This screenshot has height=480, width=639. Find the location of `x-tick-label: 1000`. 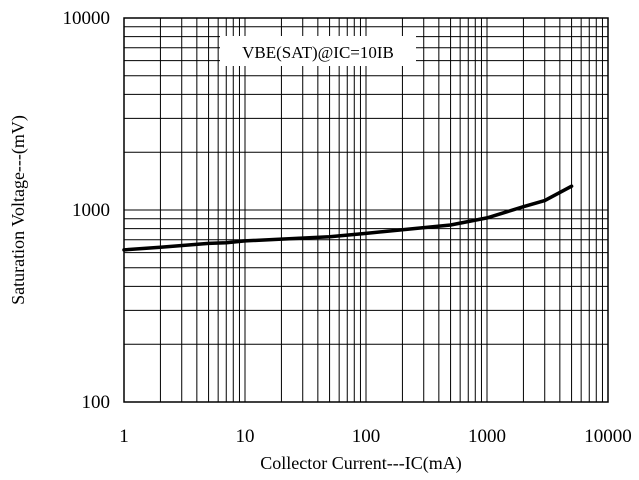

x-tick-label: 1000 is located at coordinates (487, 436).